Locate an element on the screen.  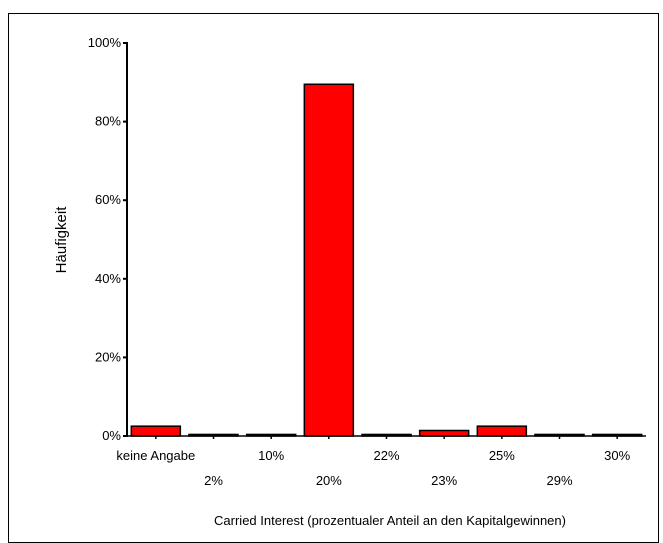
x-tick-label: 23% is located at coordinates (444, 480).